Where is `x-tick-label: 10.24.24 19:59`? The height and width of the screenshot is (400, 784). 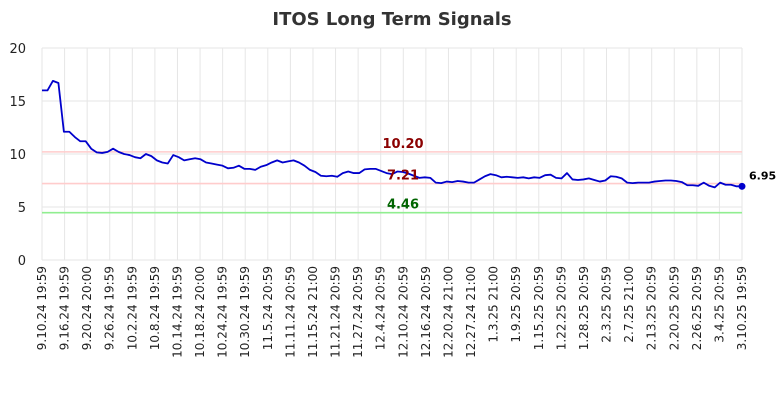 x-tick-label: 10.24.24 19:59 is located at coordinates (223, 312).